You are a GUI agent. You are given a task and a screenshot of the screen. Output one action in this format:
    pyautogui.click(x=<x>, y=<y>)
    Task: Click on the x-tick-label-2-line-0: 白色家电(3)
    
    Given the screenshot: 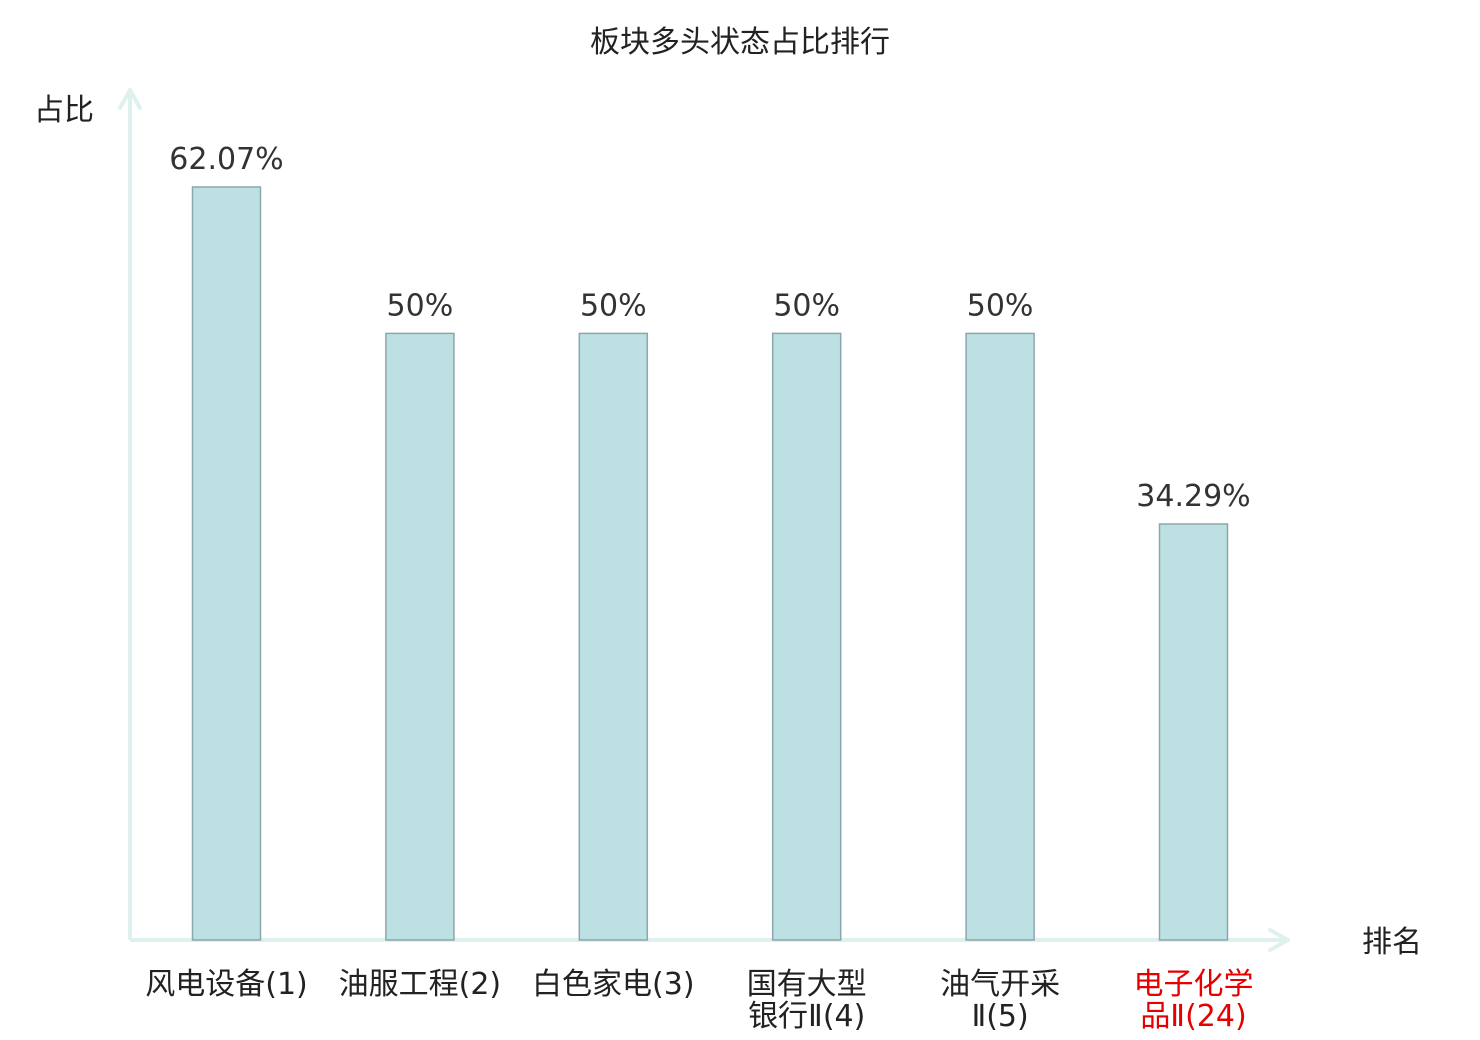 What is the action you would take?
    pyautogui.click(x=613, y=984)
    